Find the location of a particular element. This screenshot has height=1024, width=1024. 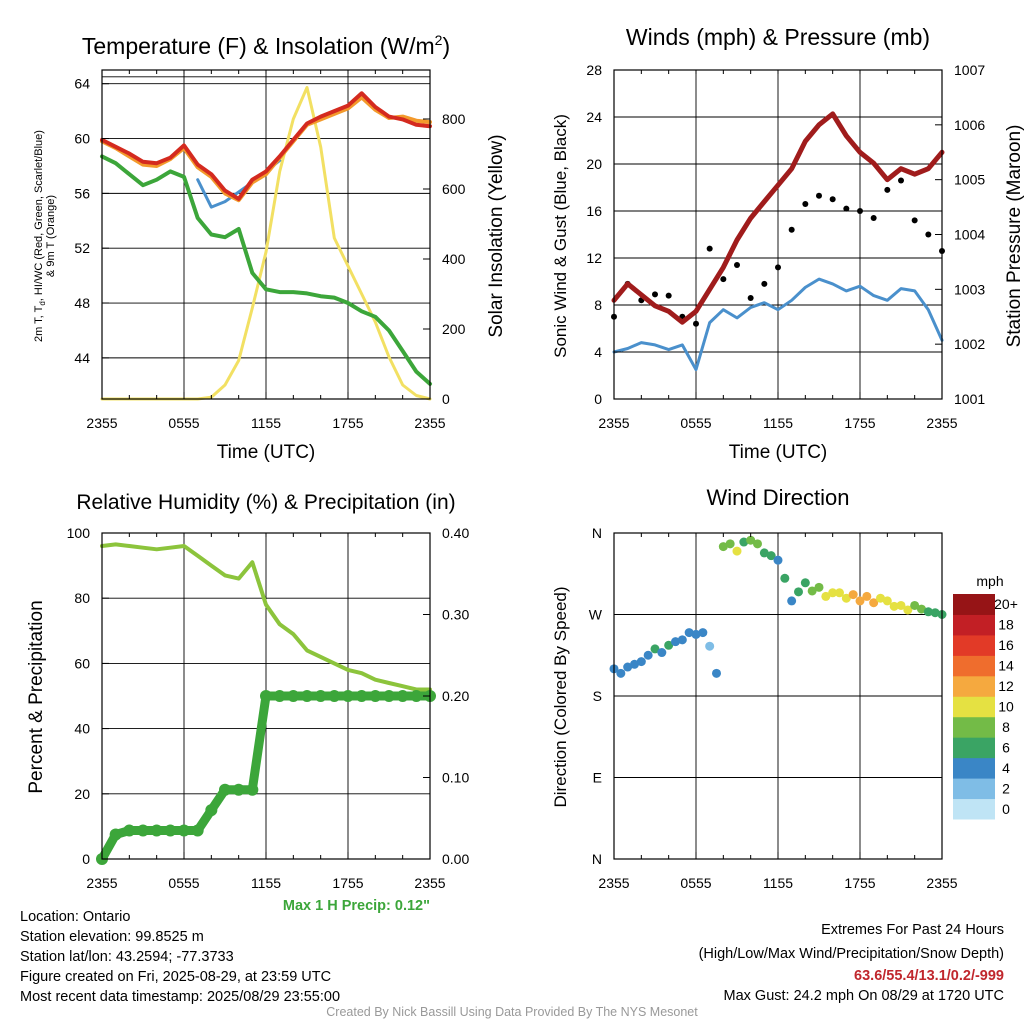

y2-tick-label: 0.00 is located at coordinates (455, 859).